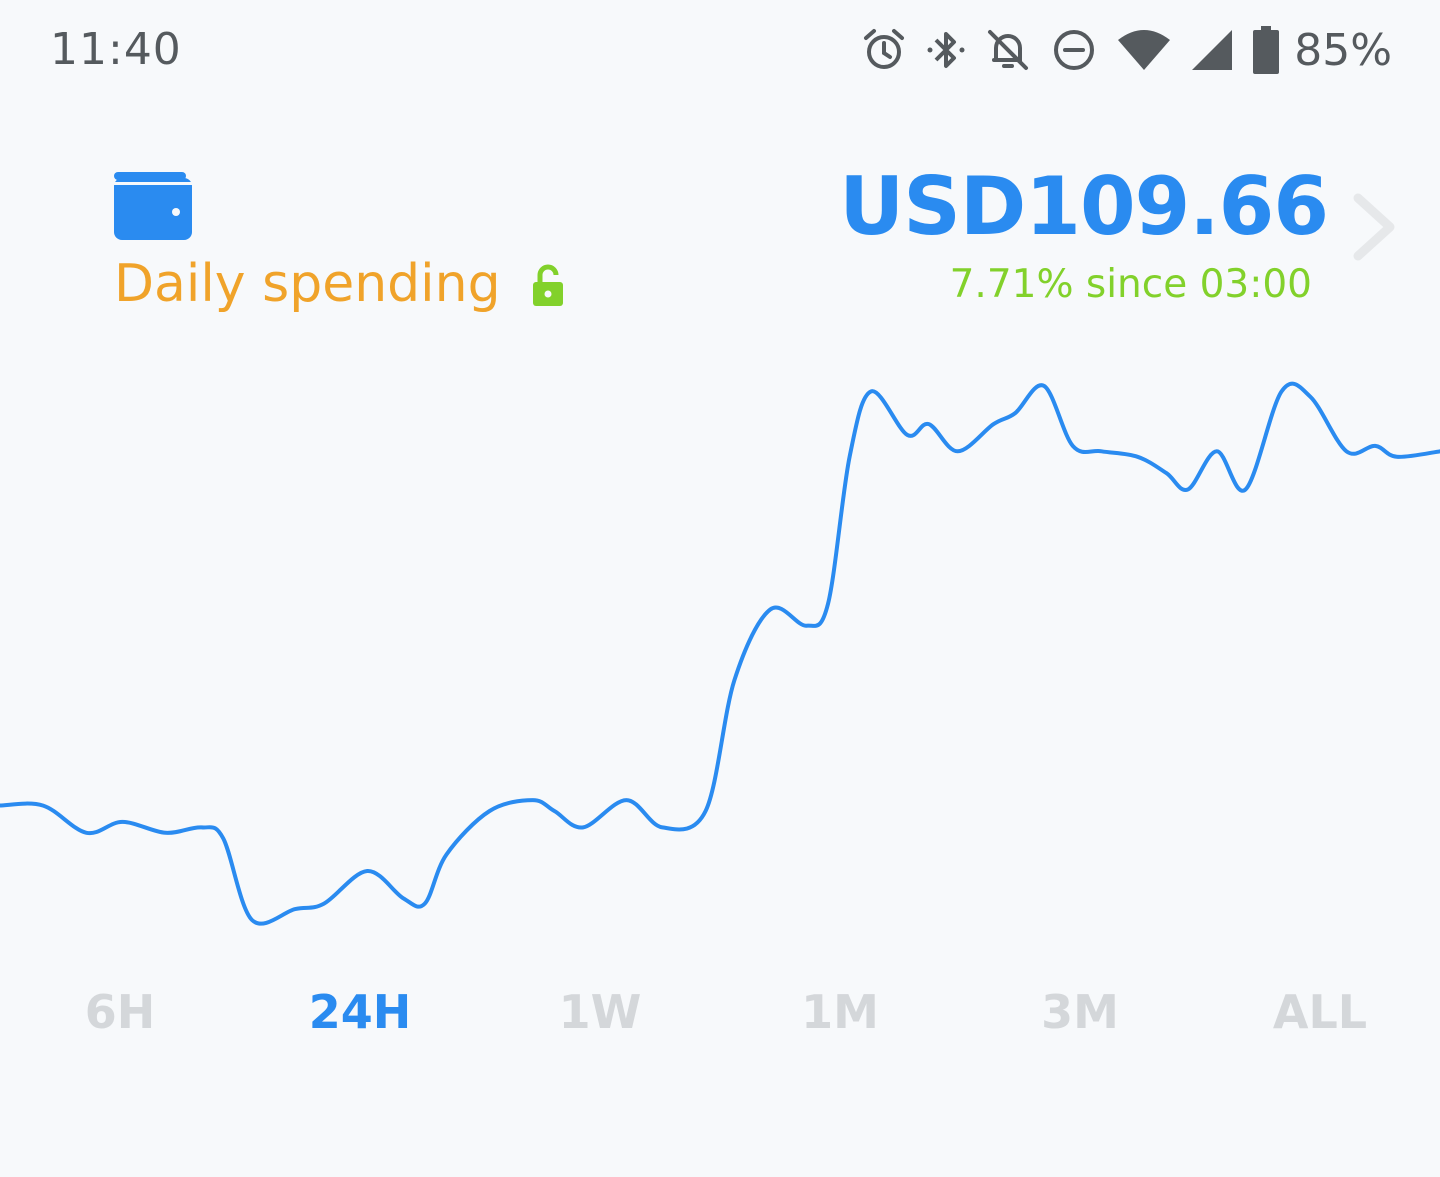  Describe the element at coordinates (946, 50) in the screenshot. I see `bluetooth-icon` at that location.